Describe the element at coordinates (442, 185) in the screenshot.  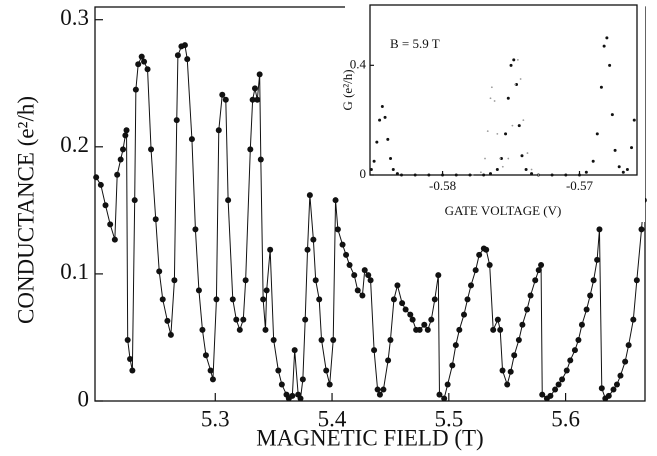
I see `x-tick-label: -0.58` at that location.